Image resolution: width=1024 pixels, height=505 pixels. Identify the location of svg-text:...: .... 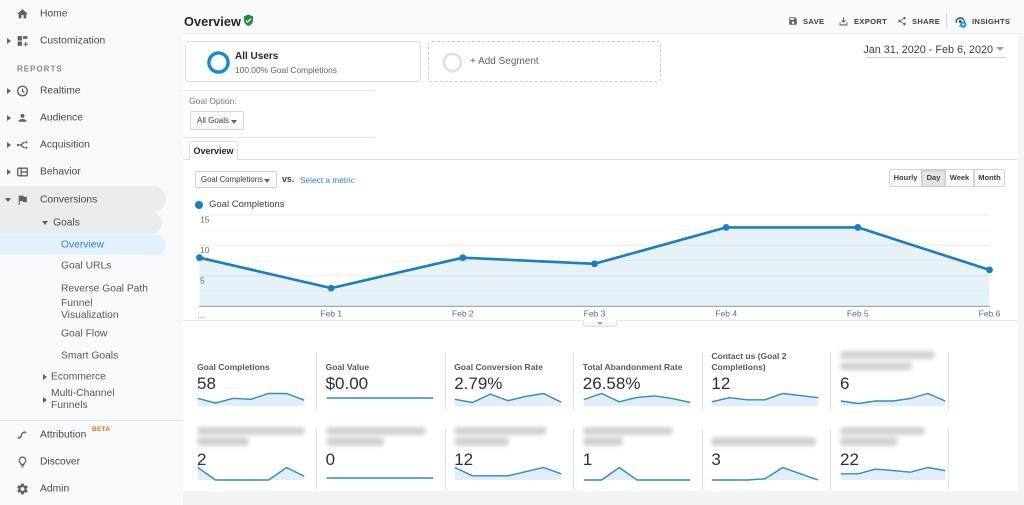
(200, 315).